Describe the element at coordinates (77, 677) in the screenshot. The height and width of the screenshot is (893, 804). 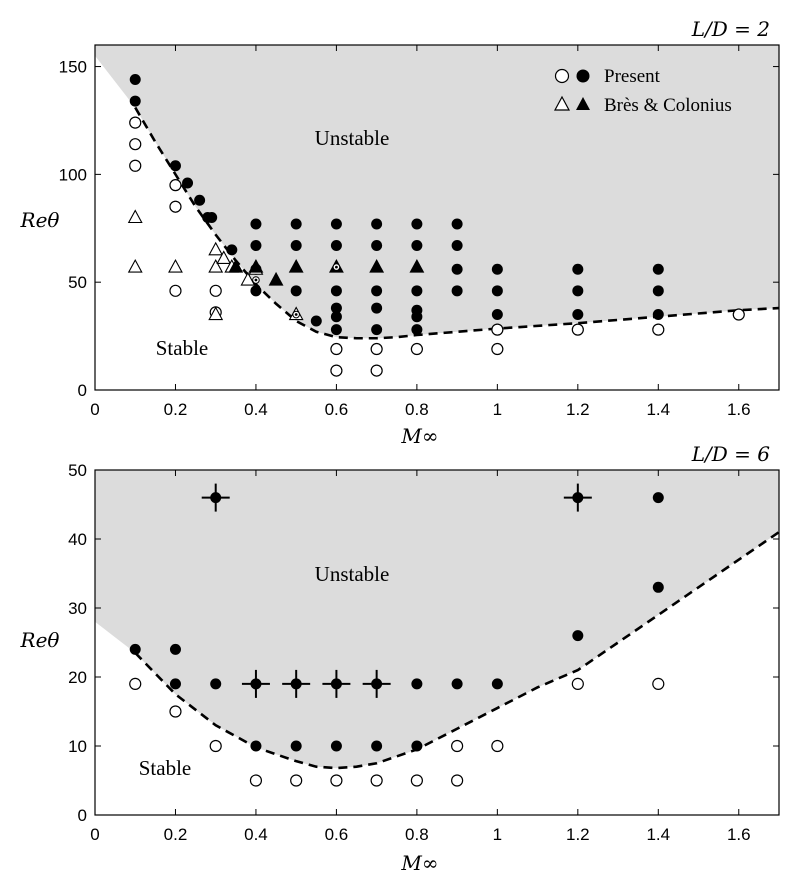
I see `y-tick-label: 20` at that location.